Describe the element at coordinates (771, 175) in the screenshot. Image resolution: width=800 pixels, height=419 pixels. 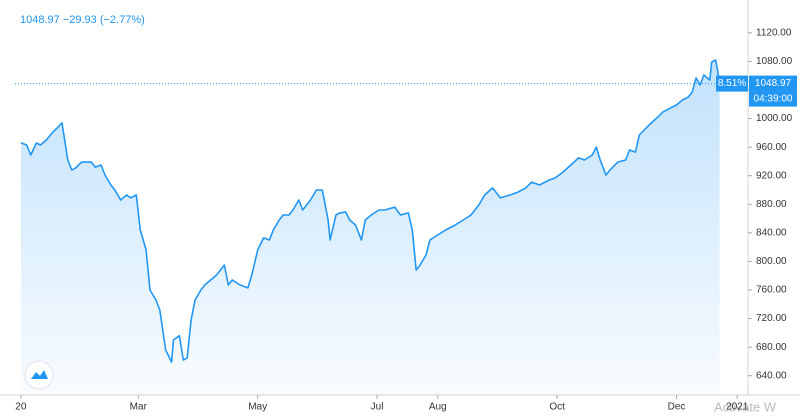
I see `y-tick-label: 920.00` at that location.